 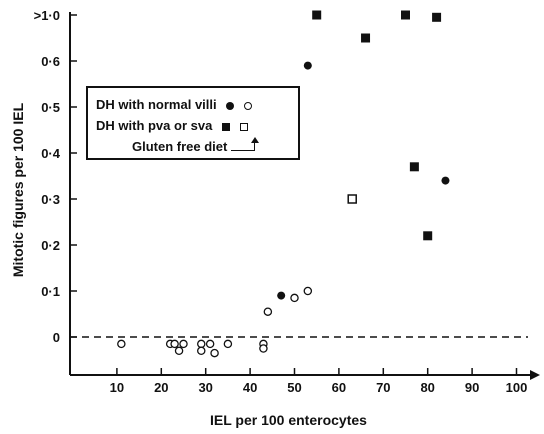 I want to click on legend-label-gluten-free: Gluten free diet, so click(x=180, y=146).